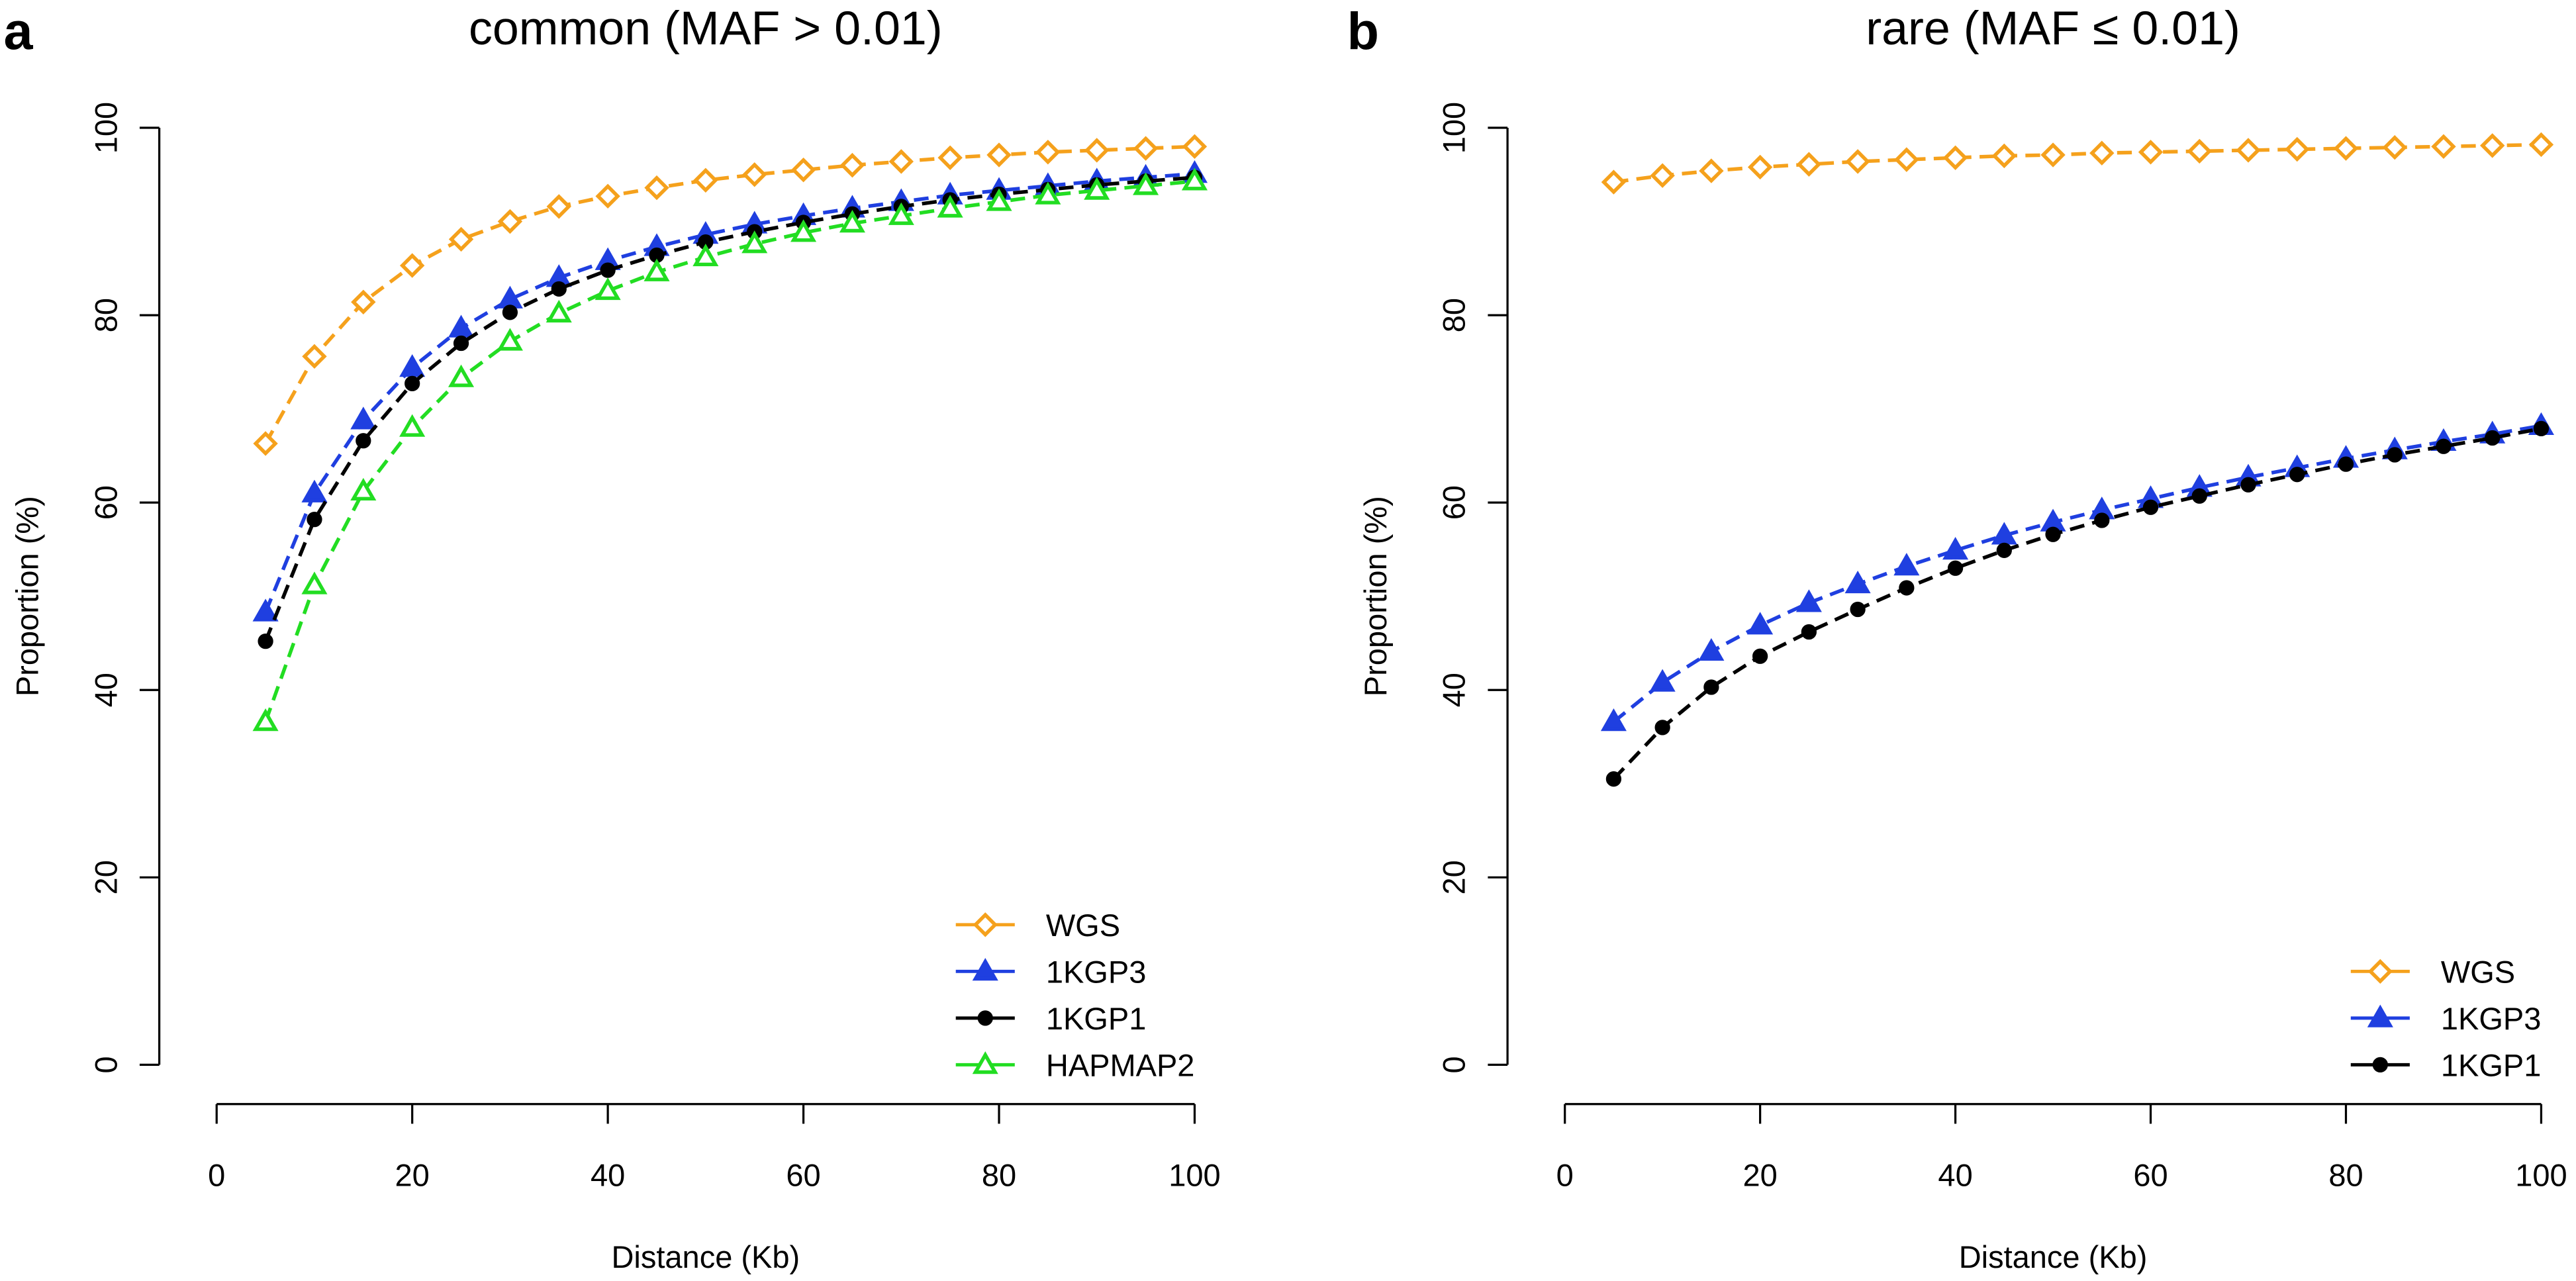 This screenshot has height=1281, width=2576. What do you see at coordinates (2491, 1065) in the screenshot?
I see `legend-label: 1KGP1` at bounding box center [2491, 1065].